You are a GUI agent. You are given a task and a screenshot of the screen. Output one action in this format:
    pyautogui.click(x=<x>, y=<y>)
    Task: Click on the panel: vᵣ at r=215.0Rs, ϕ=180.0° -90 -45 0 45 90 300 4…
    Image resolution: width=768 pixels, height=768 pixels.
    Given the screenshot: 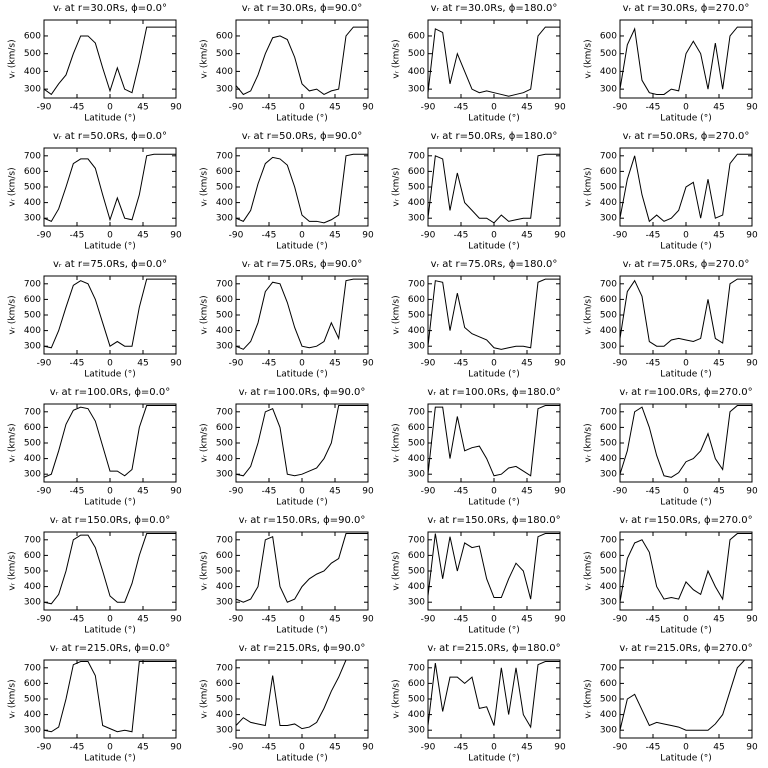 What is the action you would take?
    pyautogui.click(x=479, y=703)
    